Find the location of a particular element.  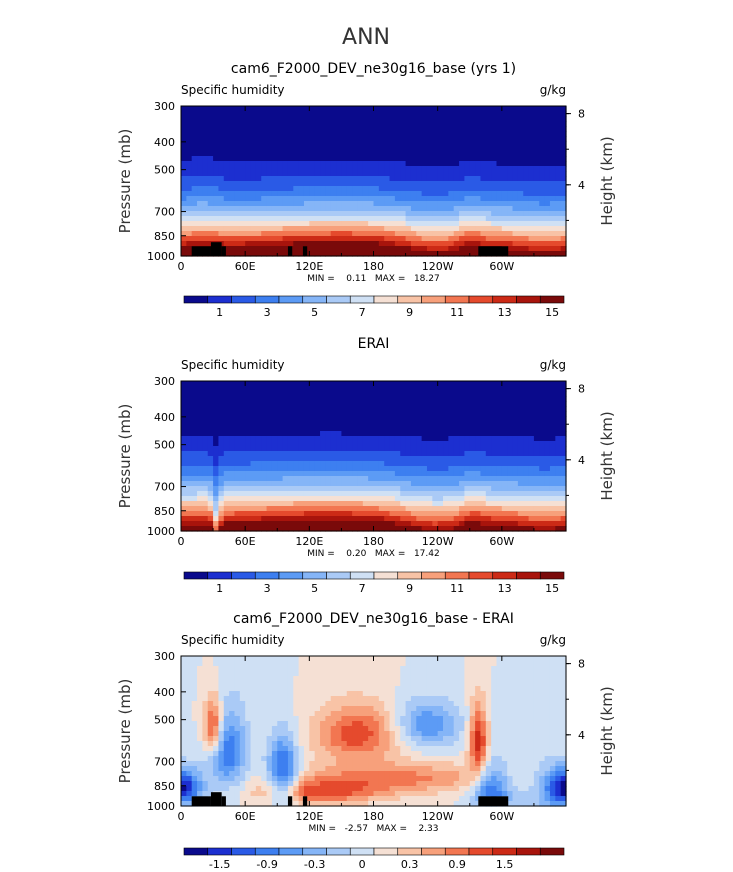

y-tick-label: 300 is located at coordinates (164, 106).